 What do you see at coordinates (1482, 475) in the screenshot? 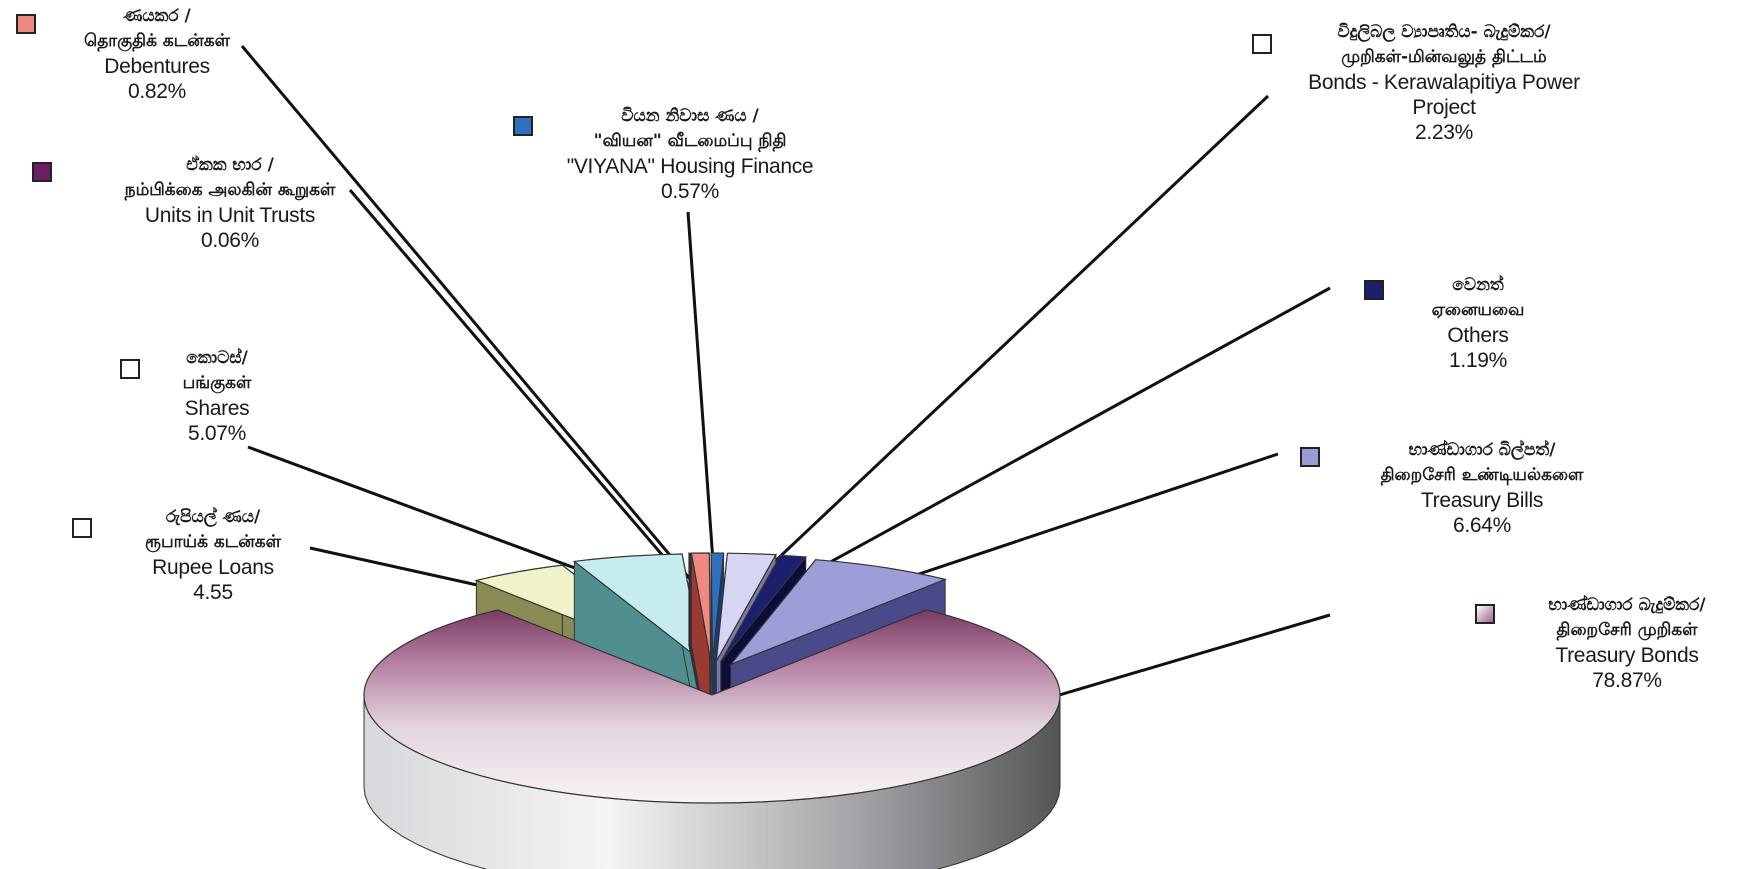
I see `label-ta: திறைசேரி உண்டியல்களை` at bounding box center [1482, 475].